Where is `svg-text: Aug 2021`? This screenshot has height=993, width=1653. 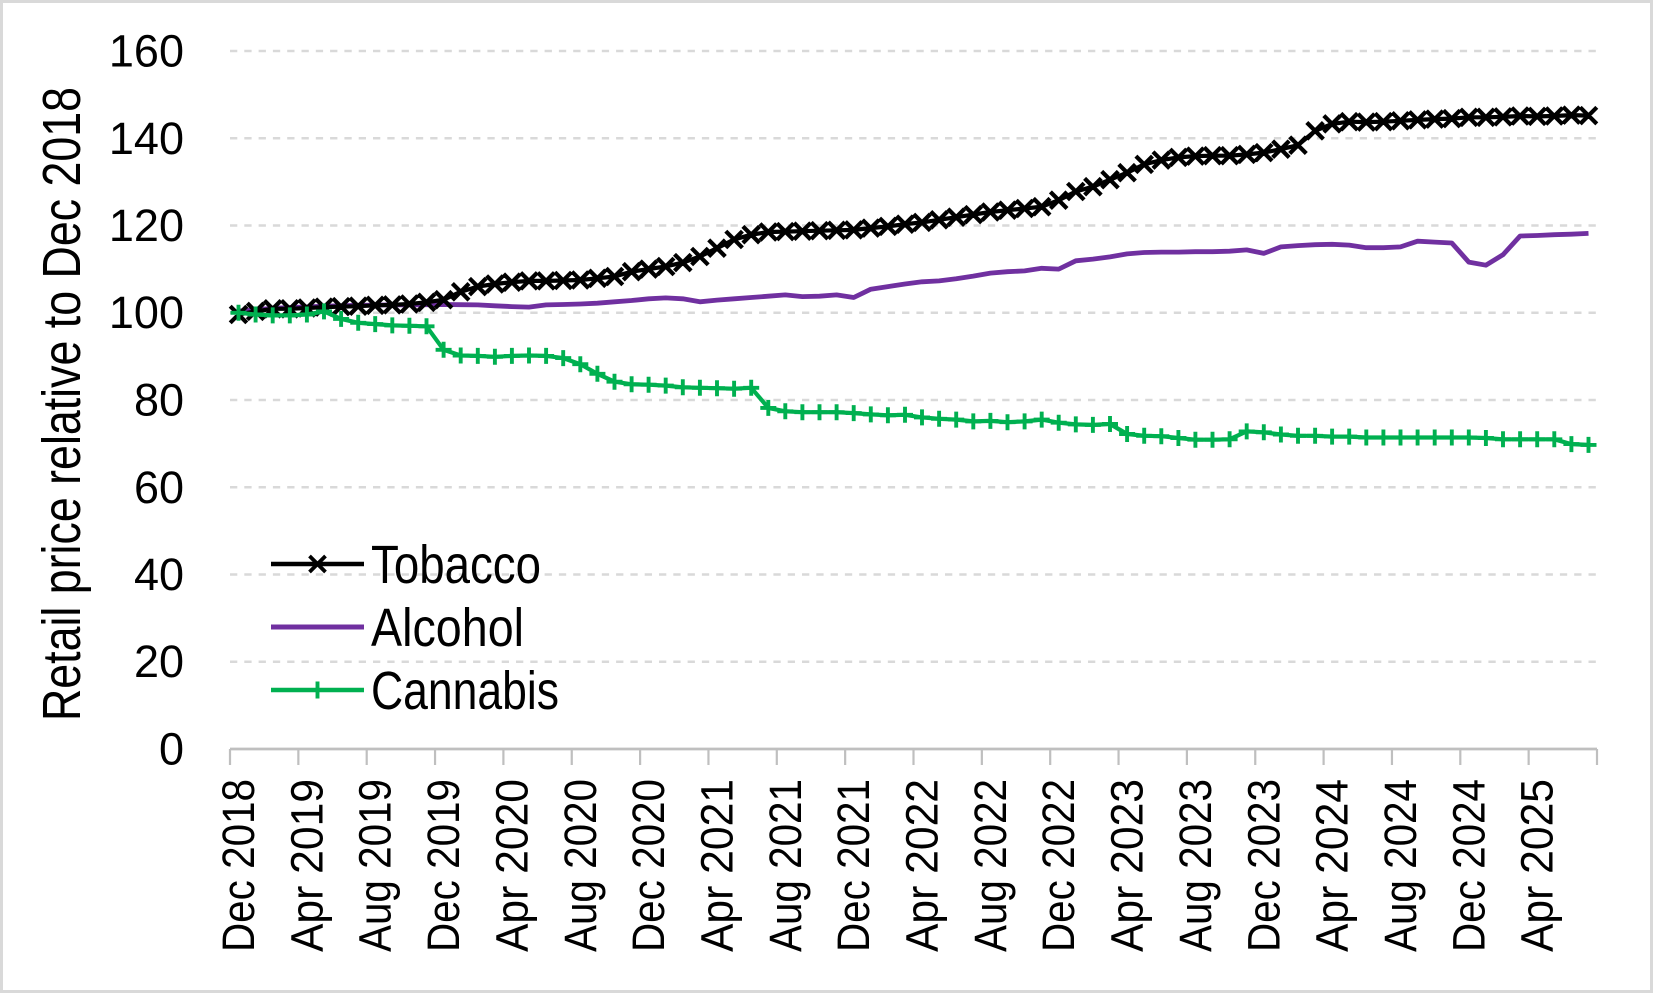
svg-text: Aug 2021 is located at coordinates (785, 865).